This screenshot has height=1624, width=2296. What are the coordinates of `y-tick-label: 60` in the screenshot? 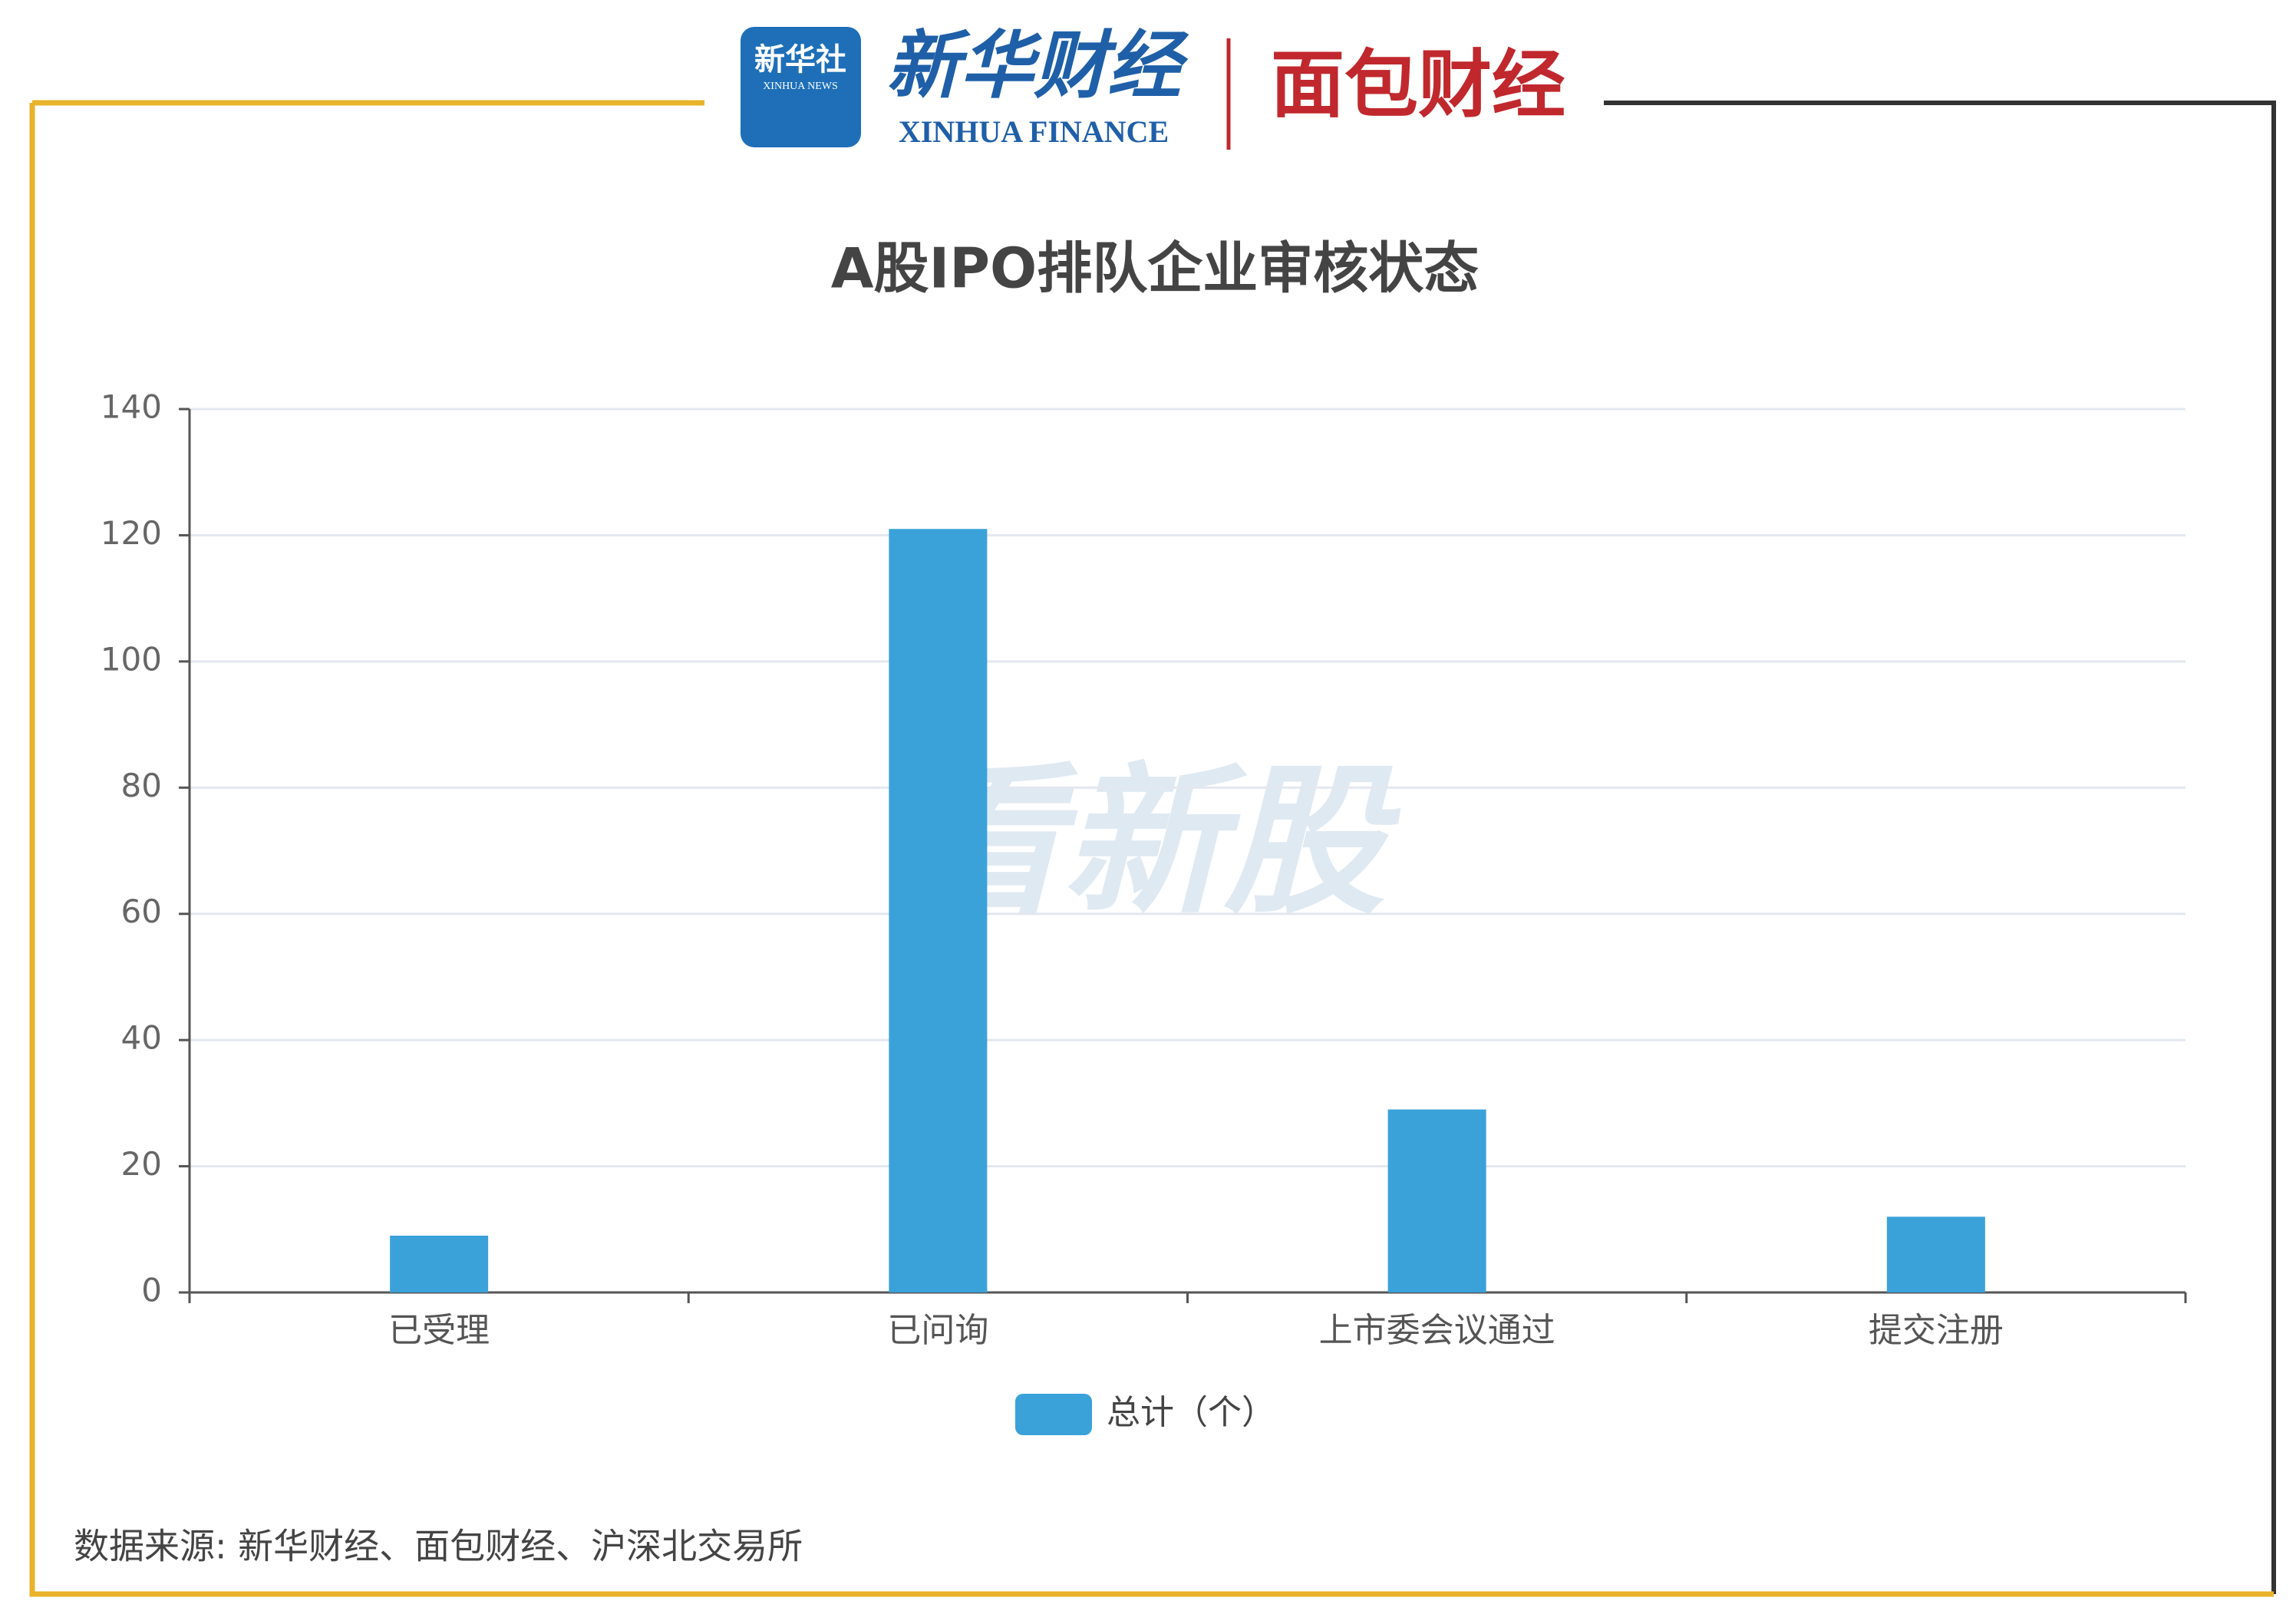 It's located at (141, 912).